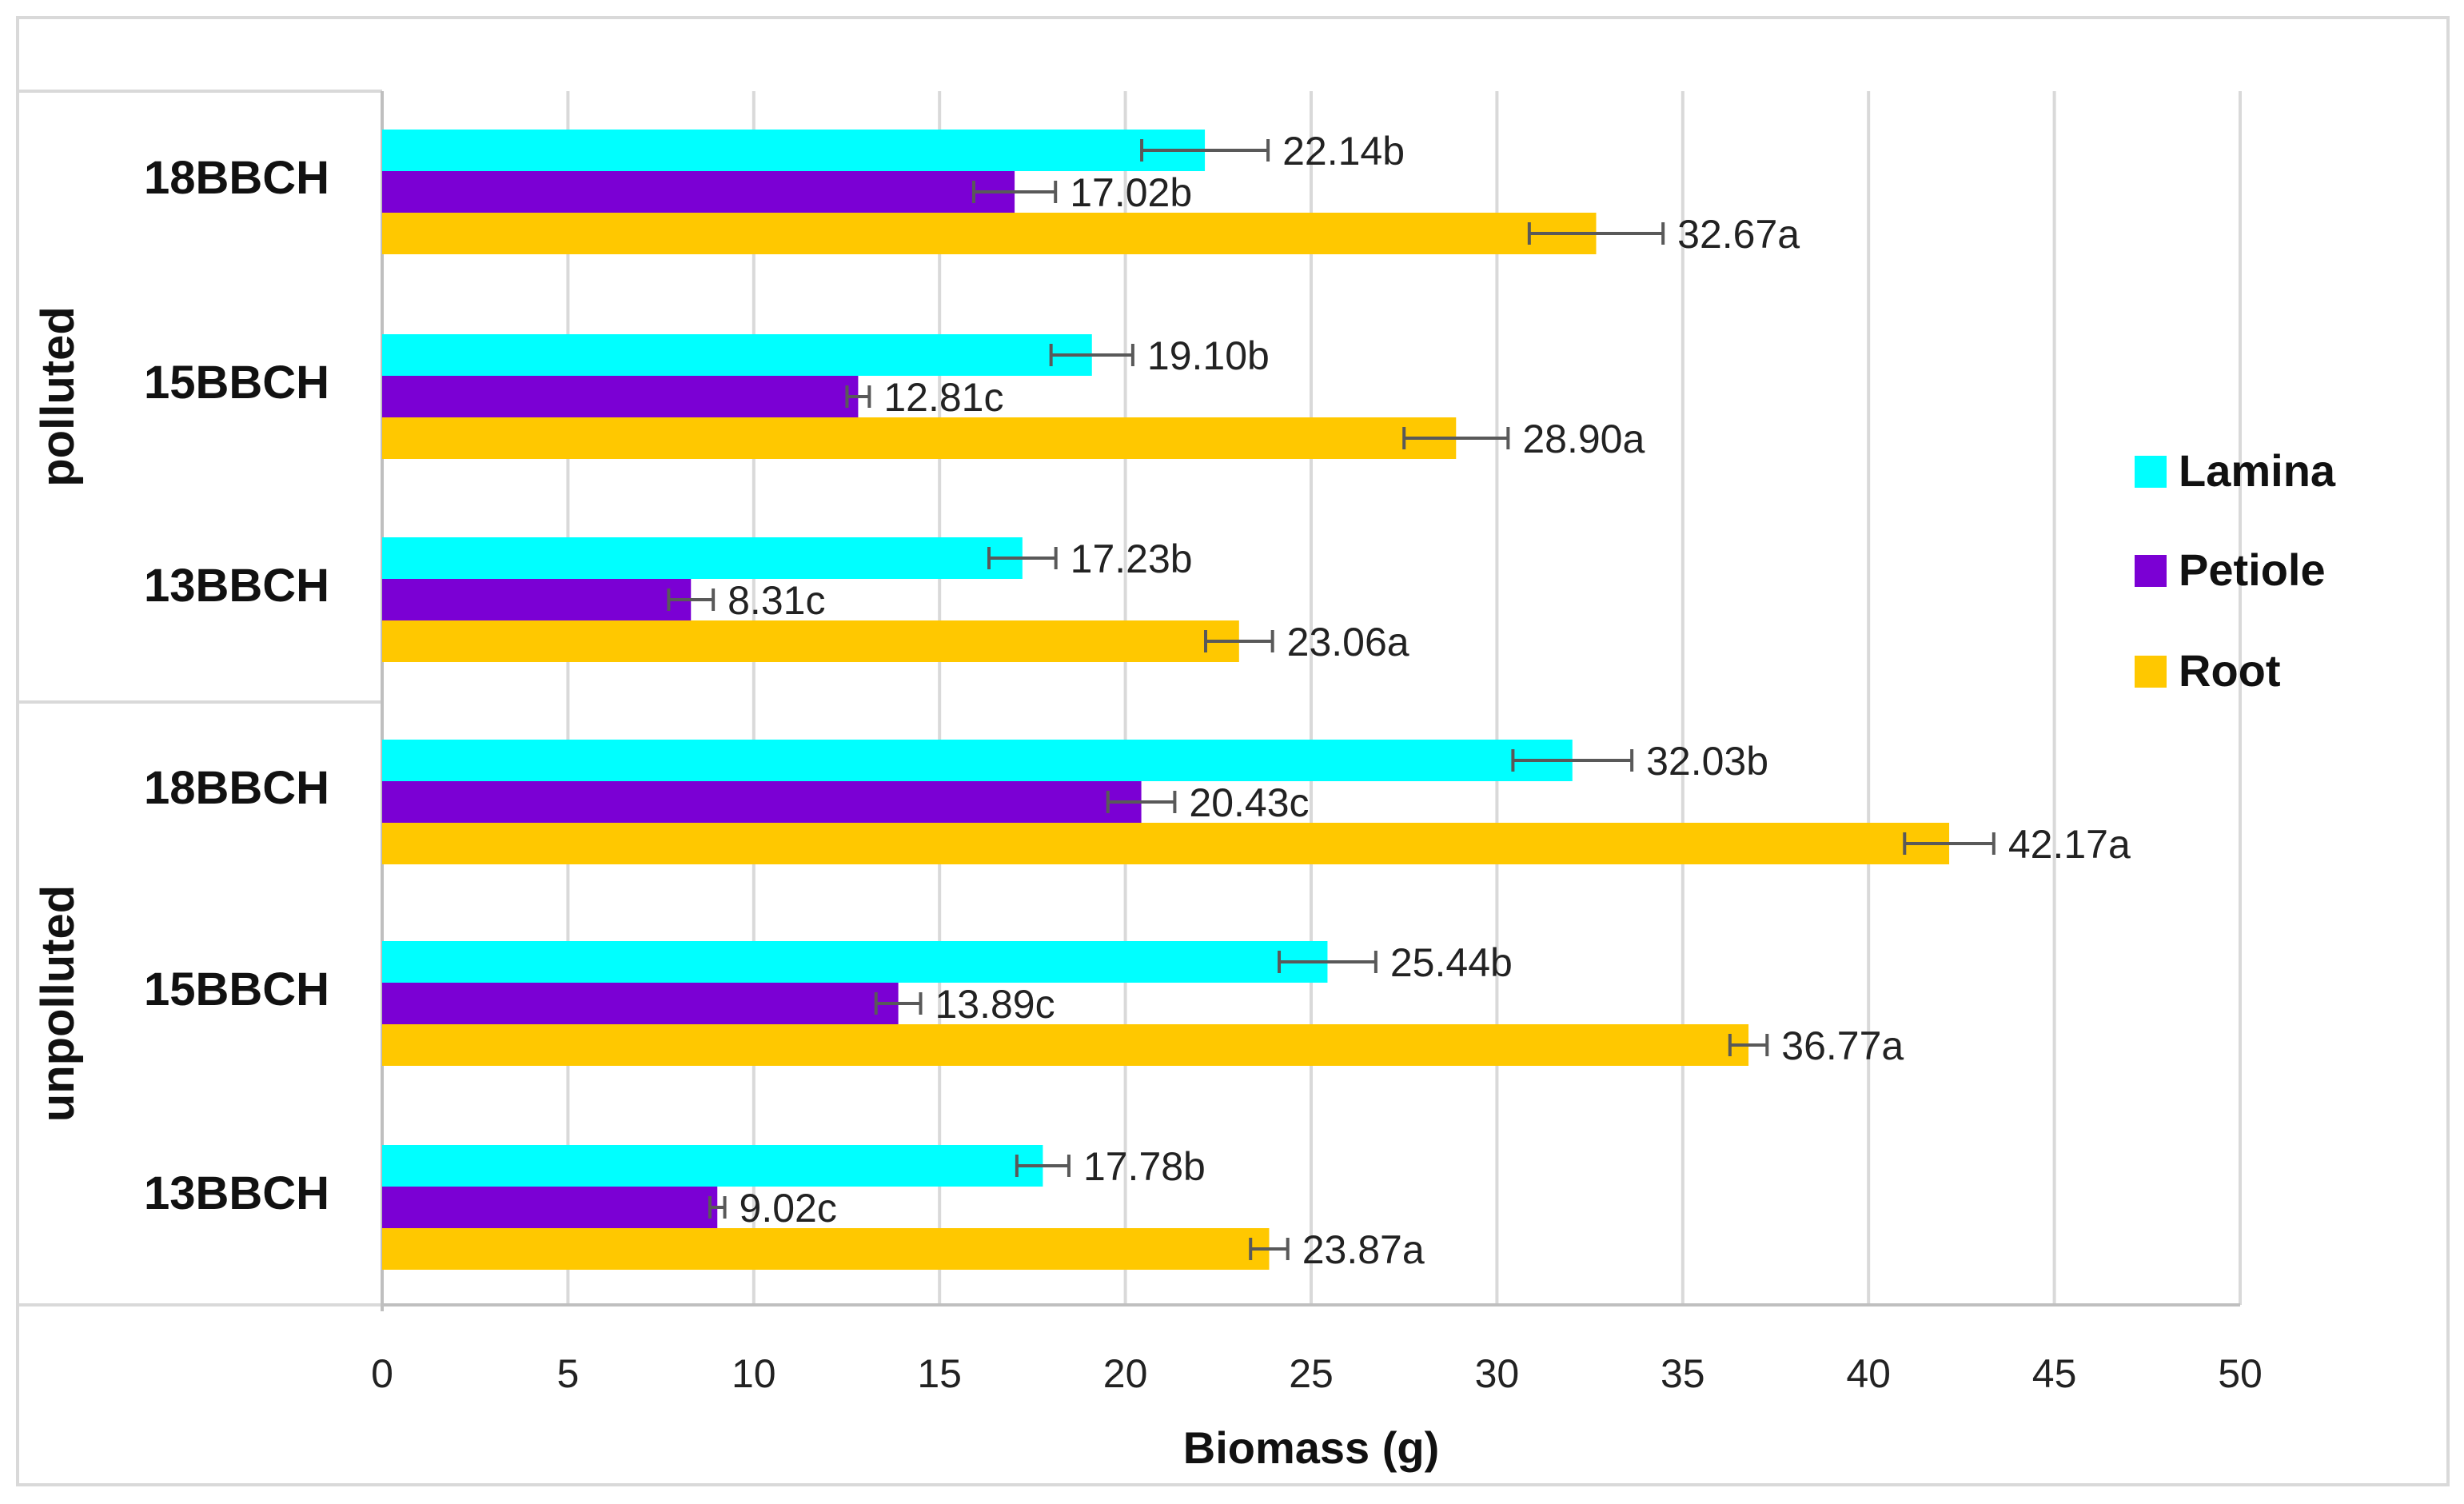  What do you see at coordinates (1208, 355) in the screenshot?
I see `data-label: 19.10b` at bounding box center [1208, 355].